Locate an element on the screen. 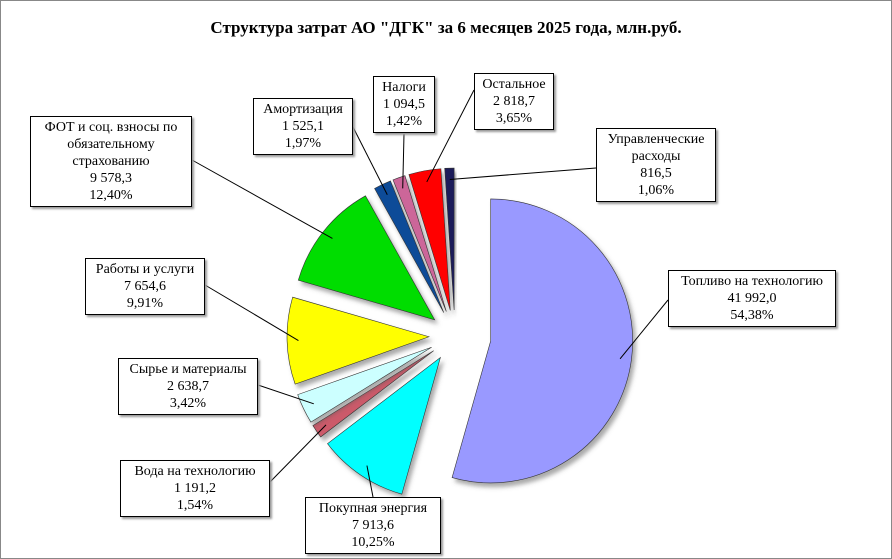 The image size is (892, 559). data-label: Вода на технологию 1 191,2 1,54% is located at coordinates (195, 488).